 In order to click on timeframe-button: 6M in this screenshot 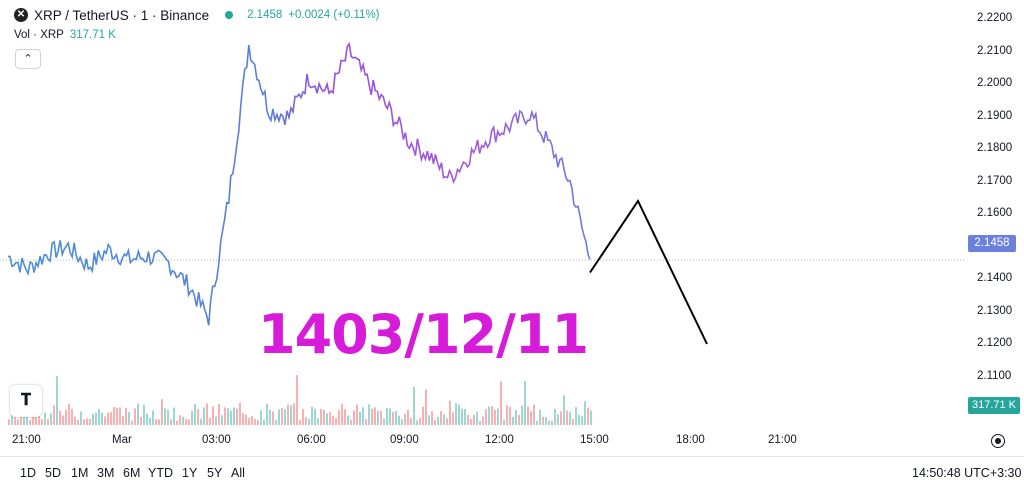, I will do `click(132, 473)`.